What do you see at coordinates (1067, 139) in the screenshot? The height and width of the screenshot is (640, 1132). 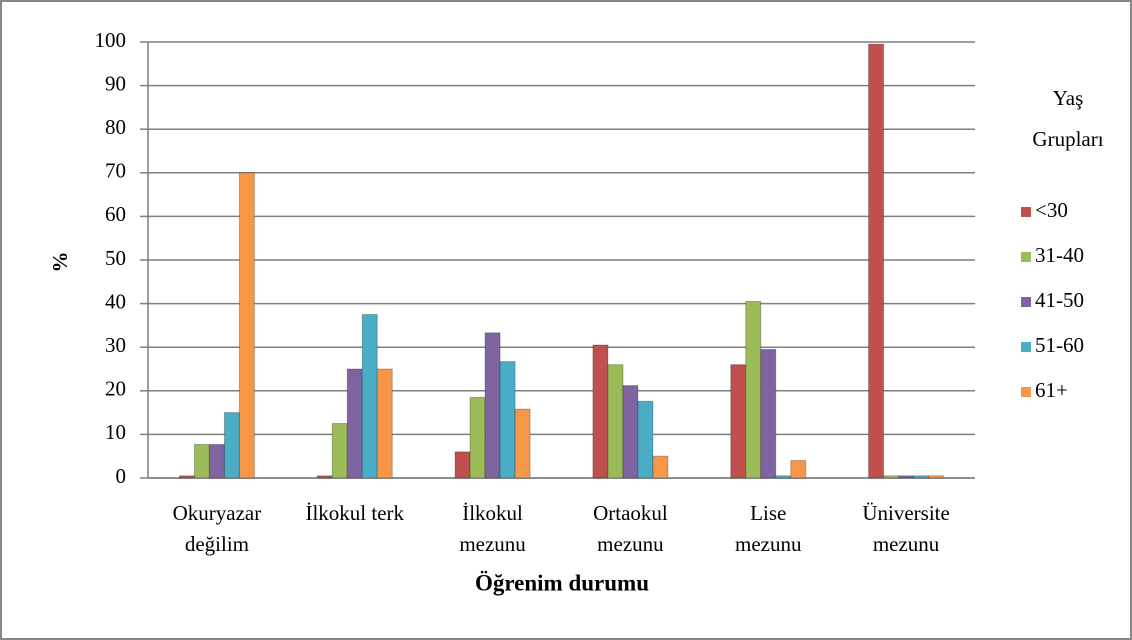 I see `legend-title: Grupları` at bounding box center [1067, 139].